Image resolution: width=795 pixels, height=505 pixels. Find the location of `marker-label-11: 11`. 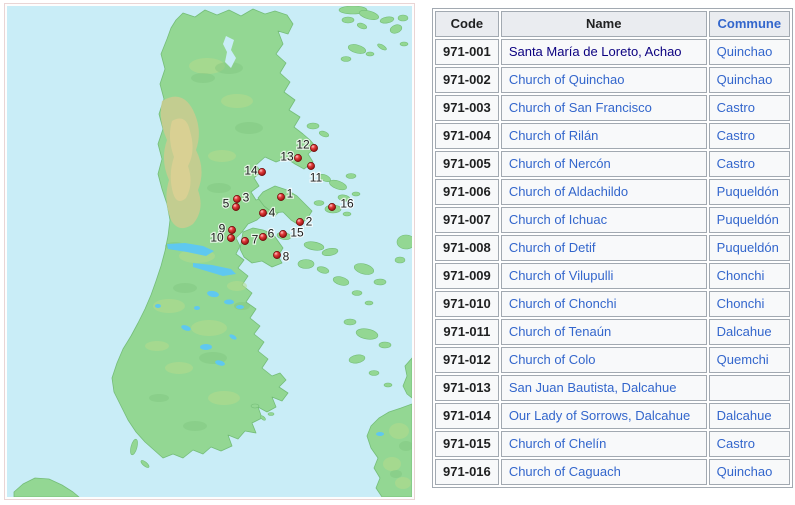

marker-label-11: 11 is located at coordinates (316, 178).